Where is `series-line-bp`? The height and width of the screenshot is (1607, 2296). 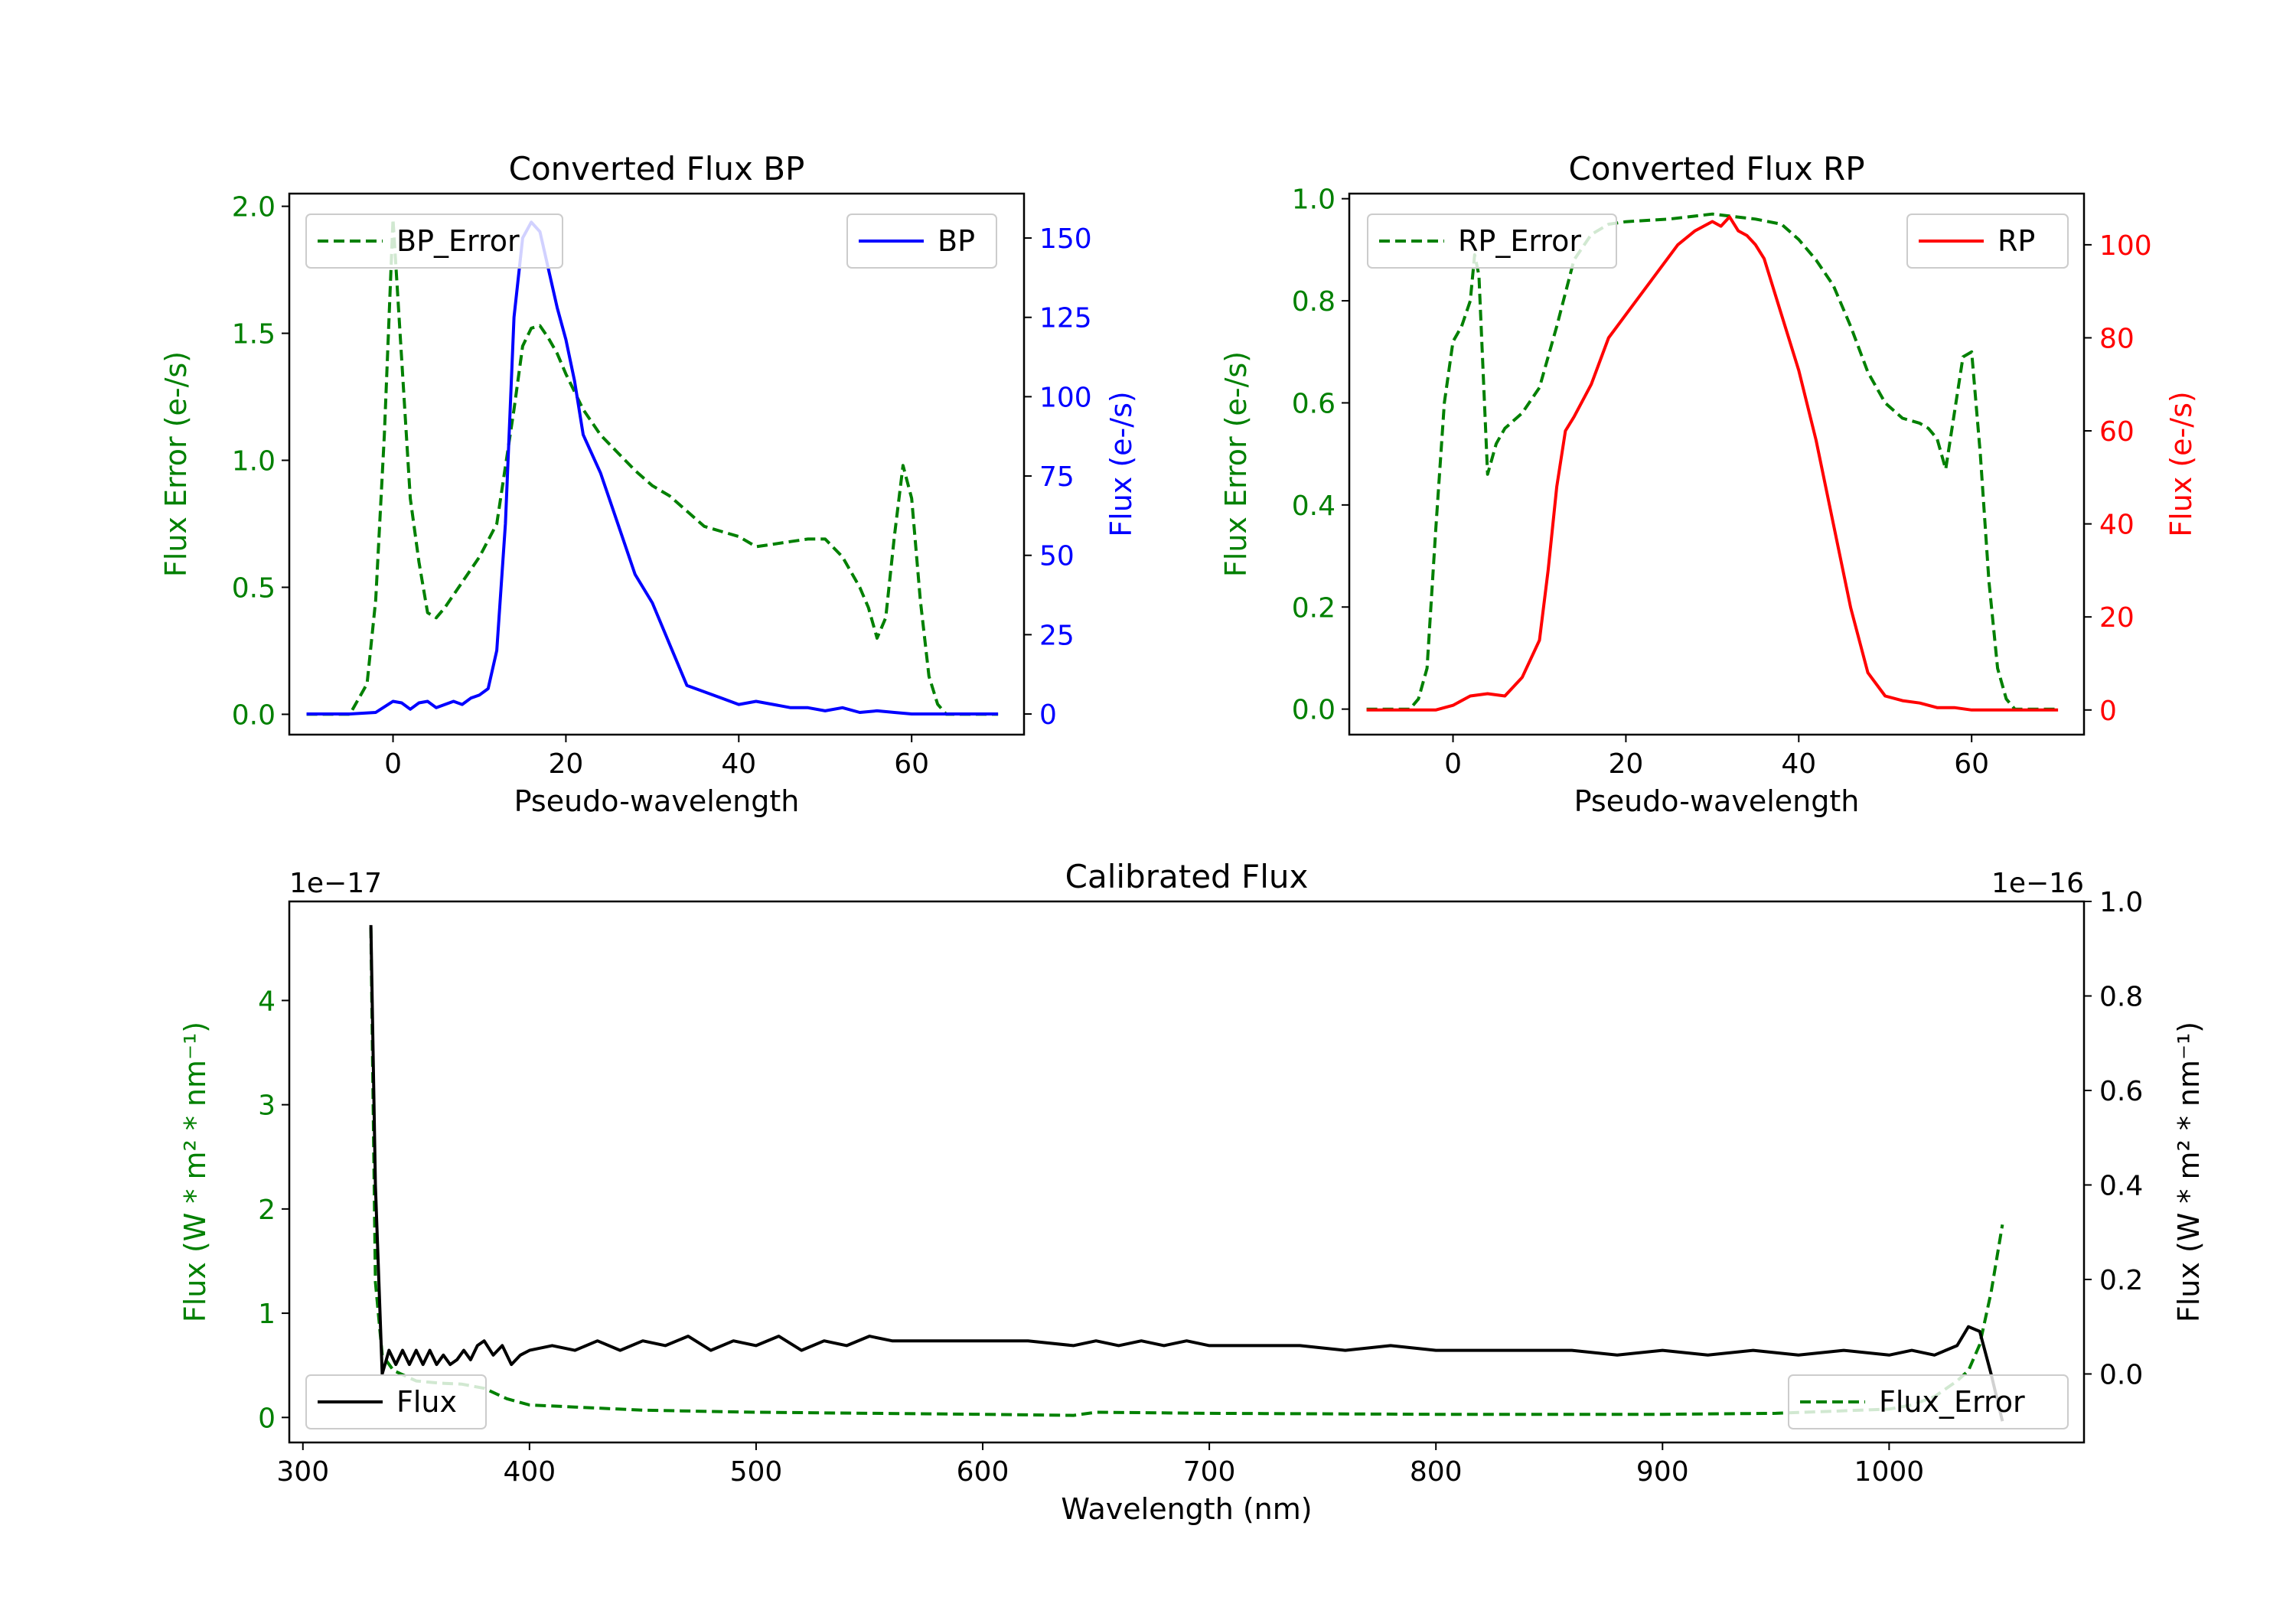 series-line-bp is located at coordinates (652, 467).